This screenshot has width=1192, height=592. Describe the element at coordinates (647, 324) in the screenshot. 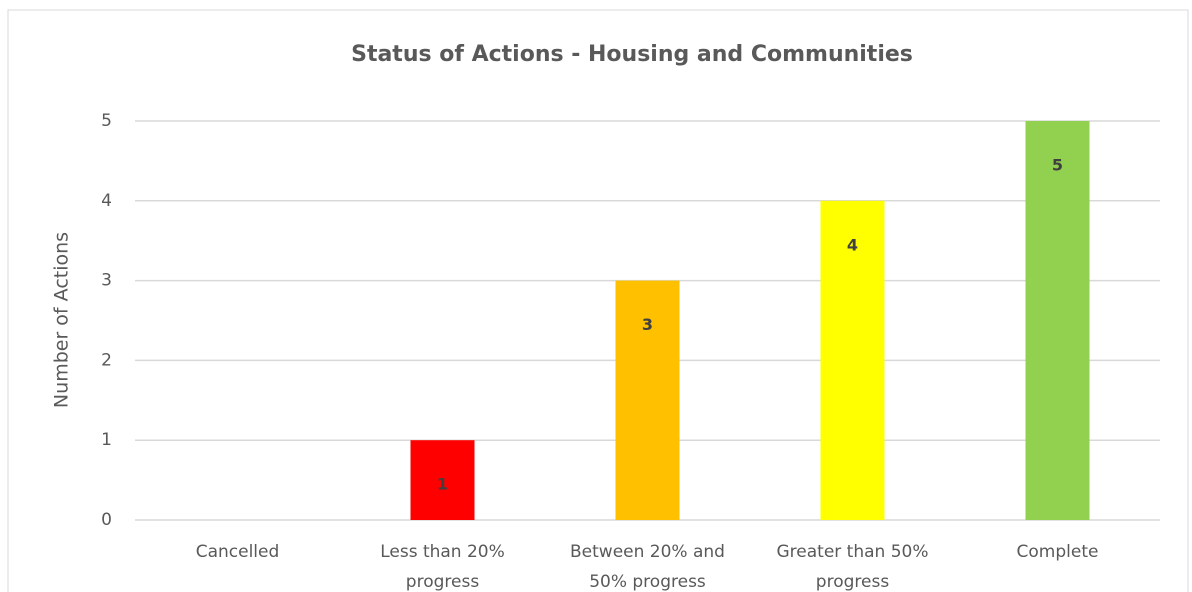

I see `data-label: 3` at that location.